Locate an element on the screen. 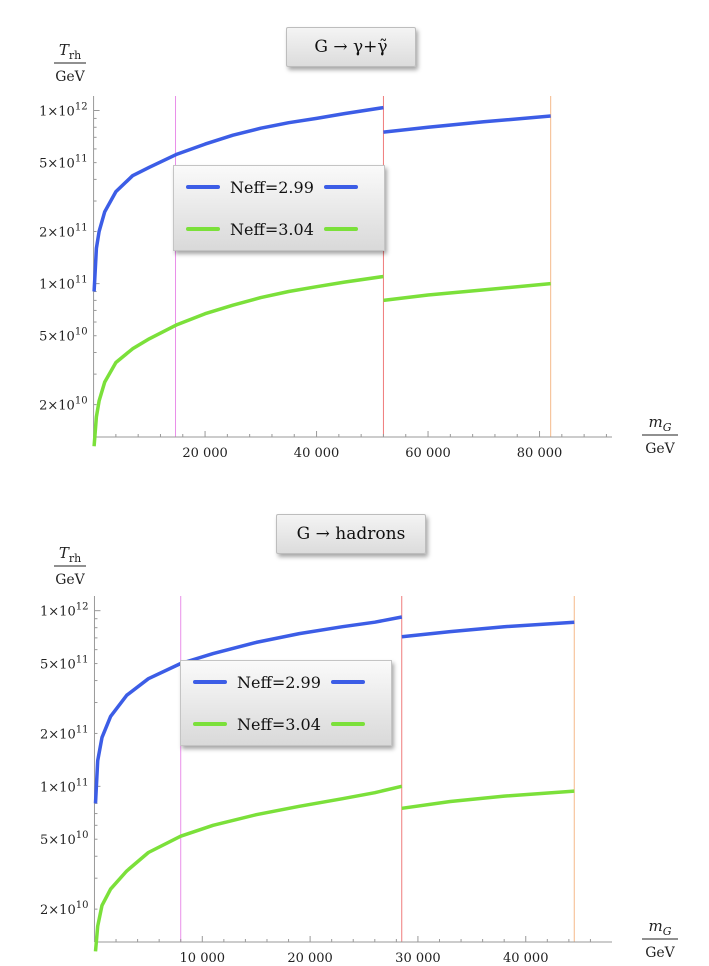 The width and height of the screenshot is (709, 966). x-tick-label: 60 000 is located at coordinates (428, 453).